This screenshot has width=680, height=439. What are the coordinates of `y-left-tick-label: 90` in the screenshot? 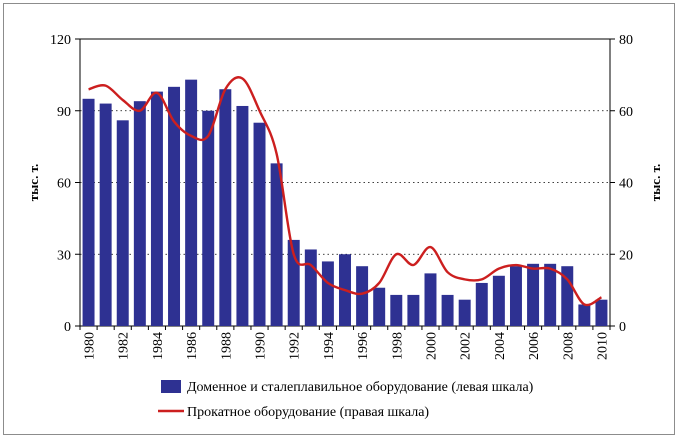 It's located at (64, 112).